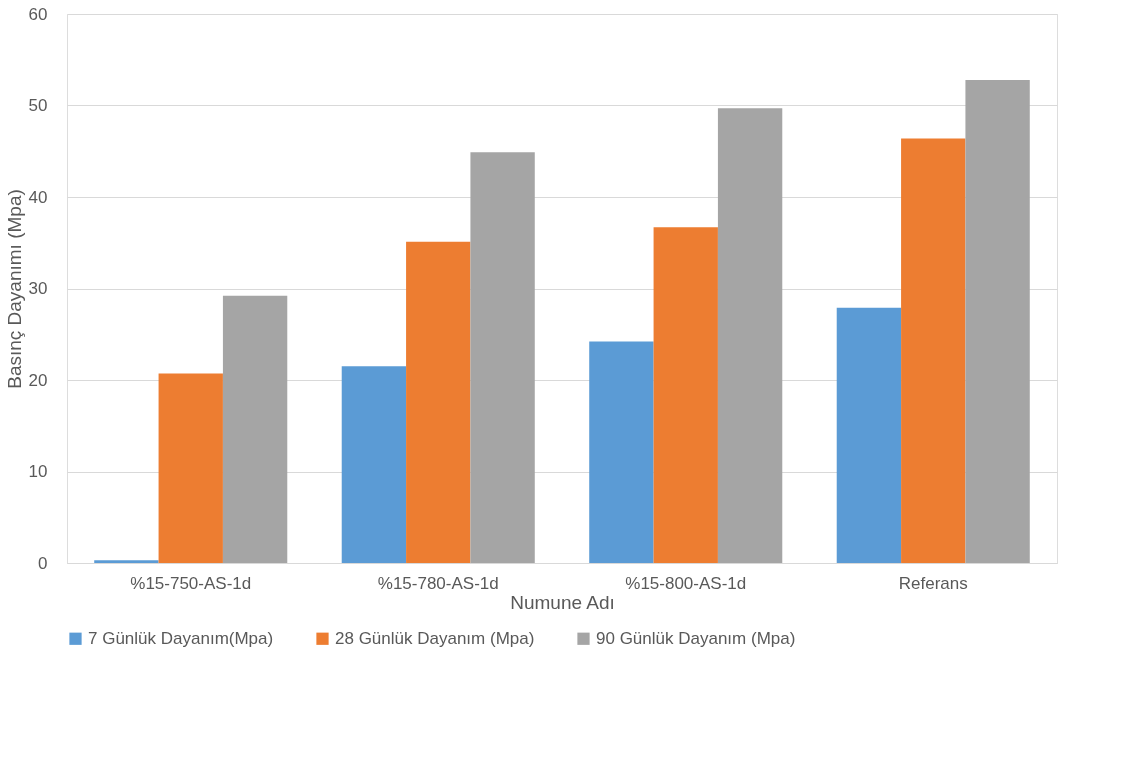 This screenshot has height=760, width=1122. Describe the element at coordinates (38, 197) in the screenshot. I see `y-tick-label: 40` at that location.